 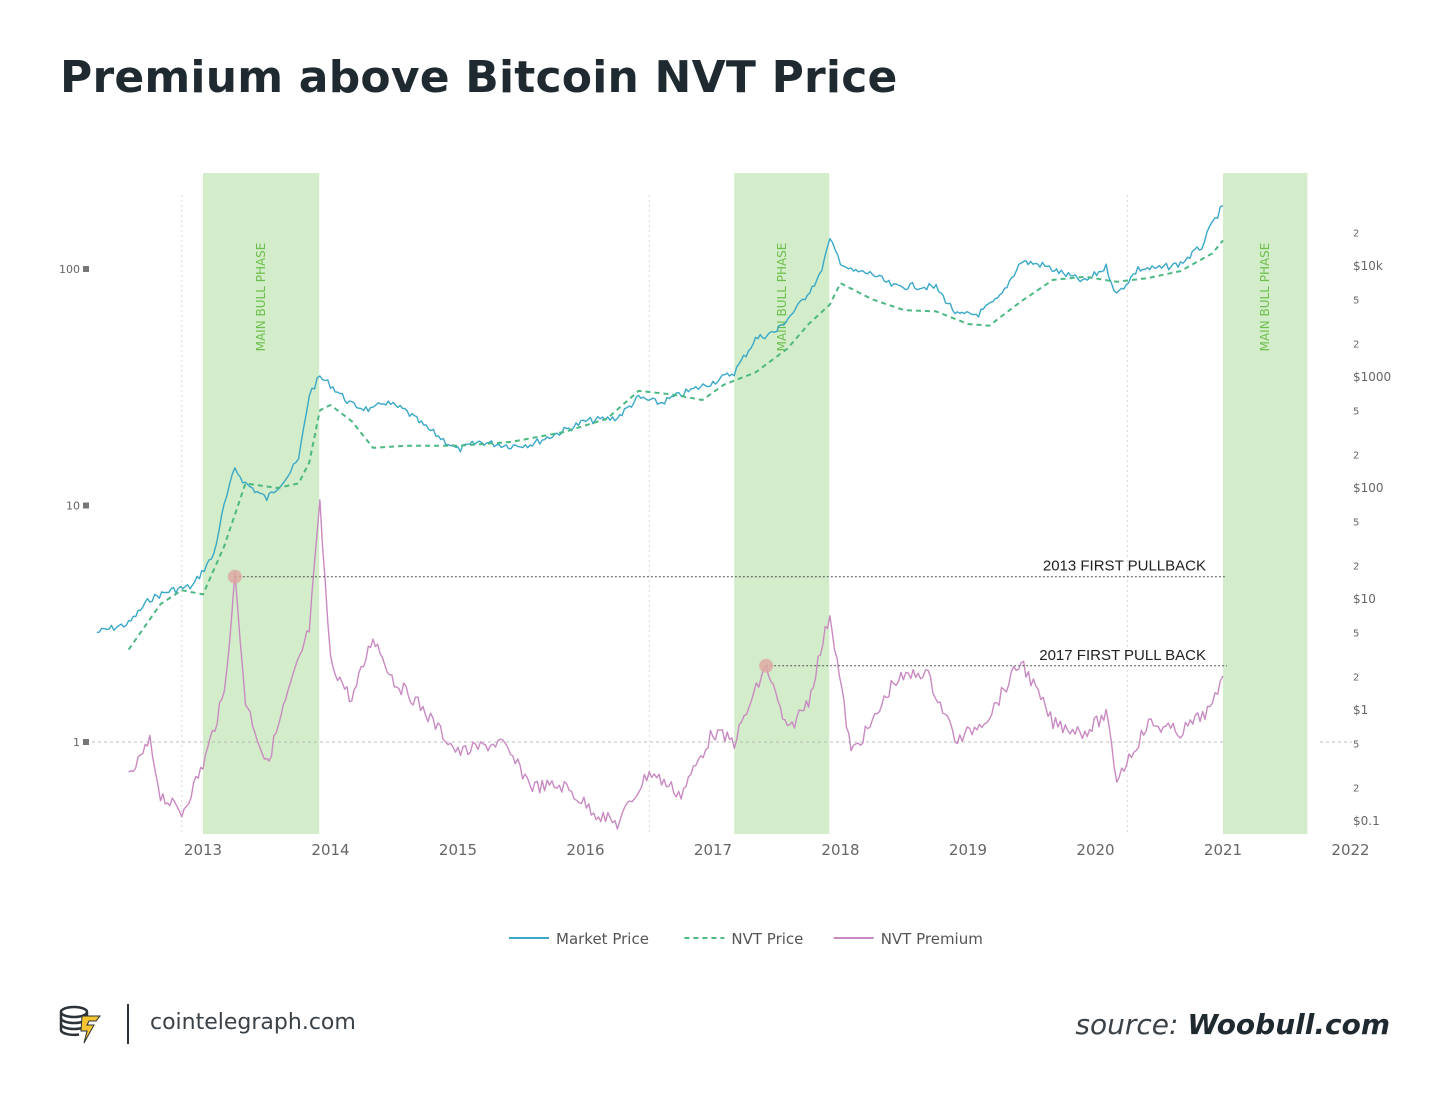 I want to click on x-tick-label: 2015, so click(x=458, y=850).